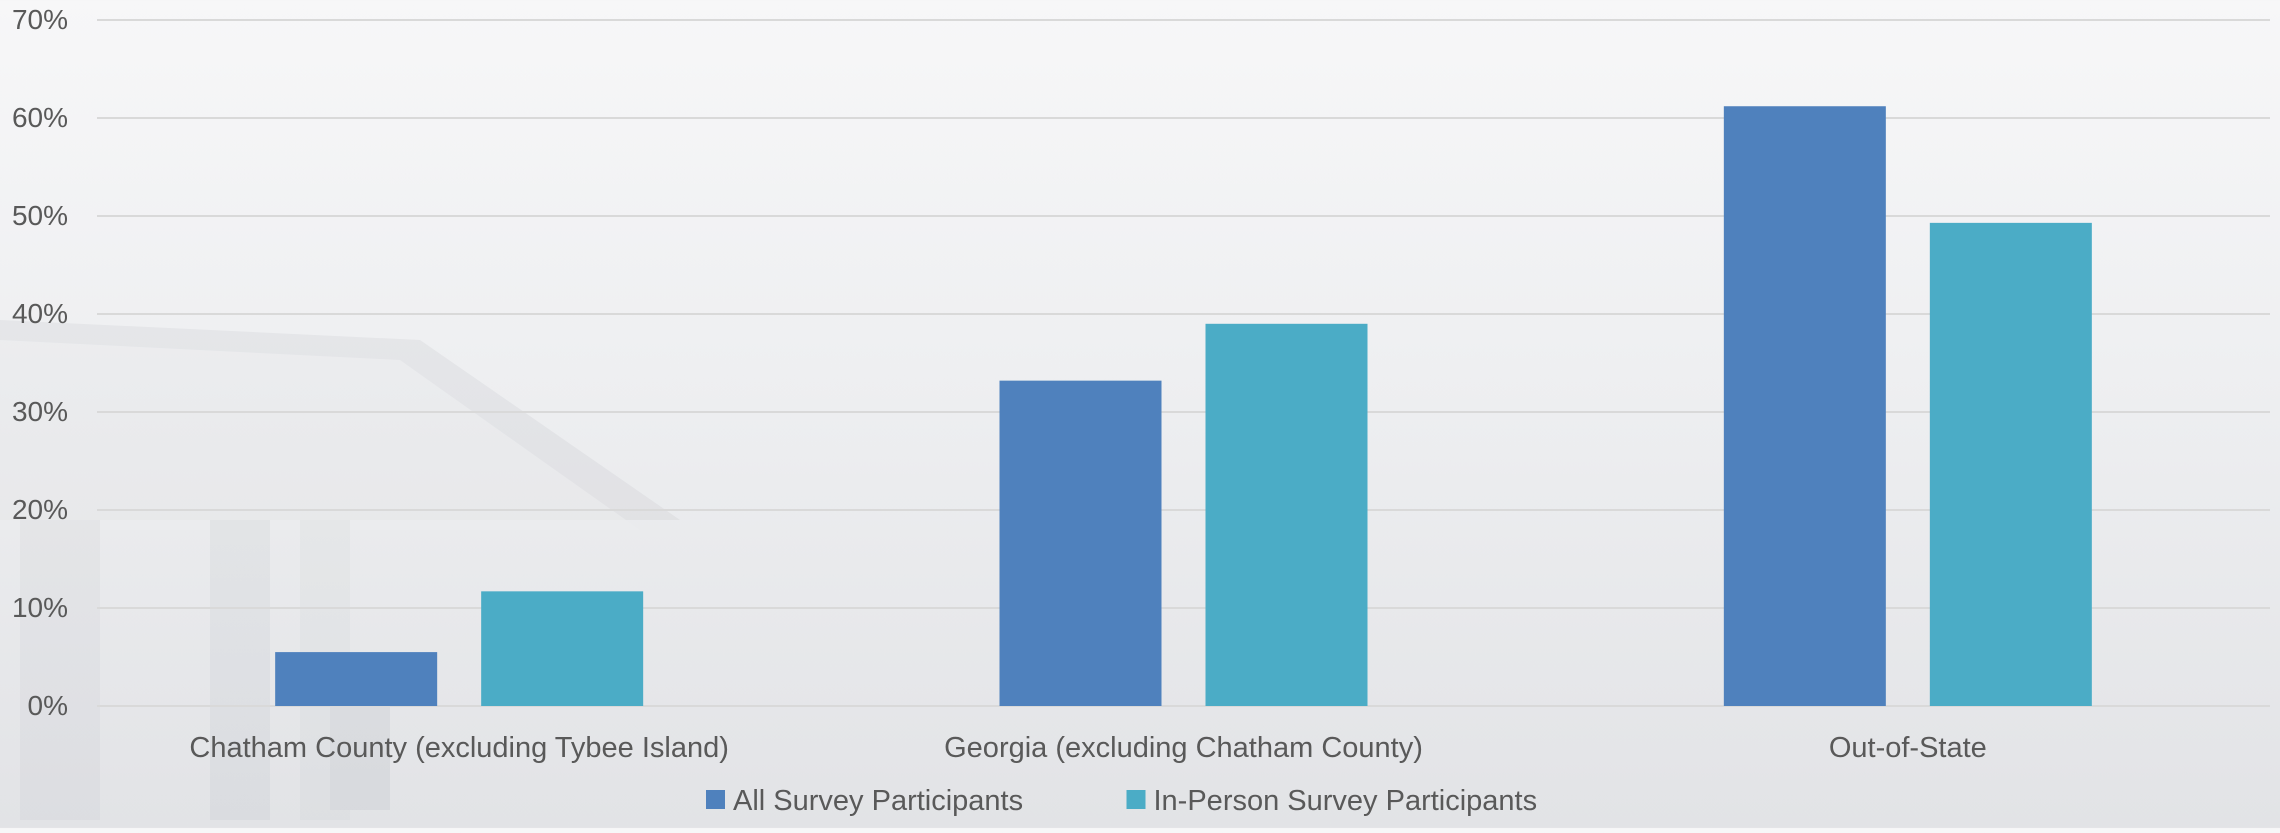 The image size is (2280, 833). What do you see at coordinates (40, 362) in the screenshot?
I see `y-axis-tick-labels: 0% 10% 20% 30% 40% 50% 60% 70%` at bounding box center [40, 362].